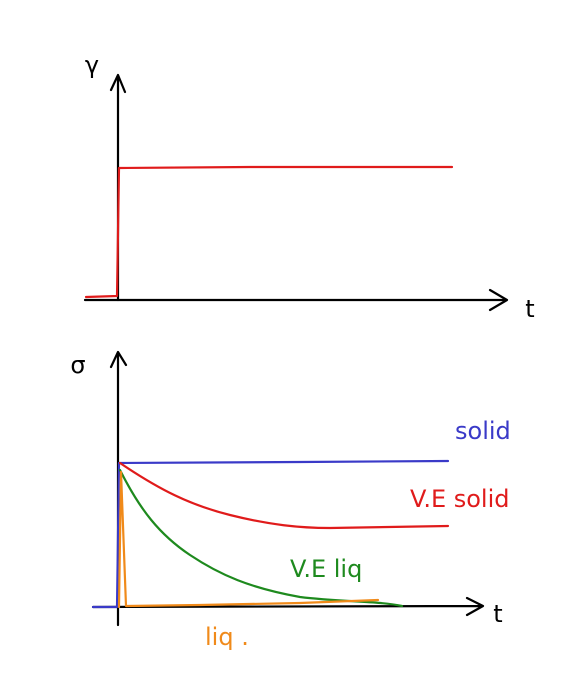 The width and height of the screenshot is (586, 693). I want to click on ve-solid-curve, so click(284, 495).